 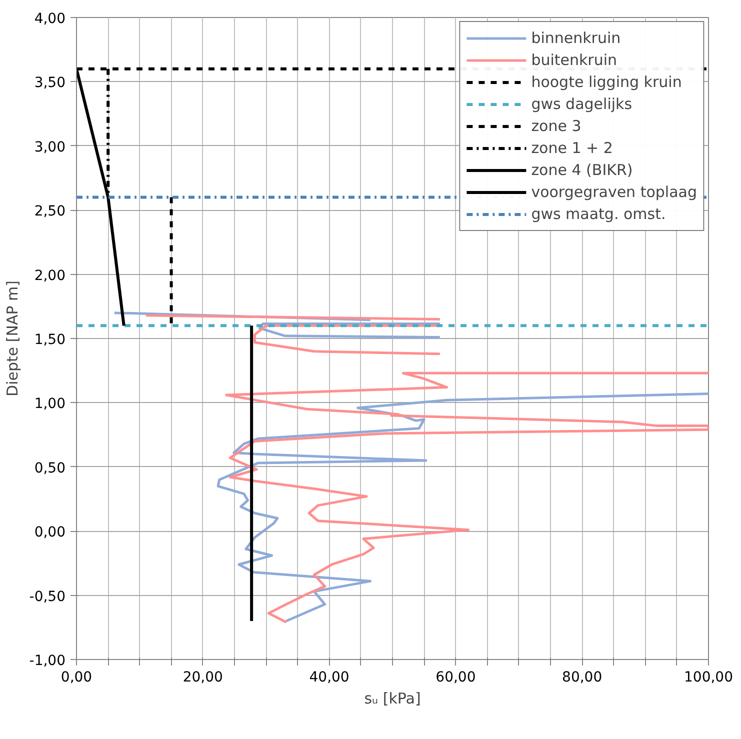 What do you see at coordinates (598, 214) in the screenshot?
I see `legend-label: gws maatg. omst.` at bounding box center [598, 214].